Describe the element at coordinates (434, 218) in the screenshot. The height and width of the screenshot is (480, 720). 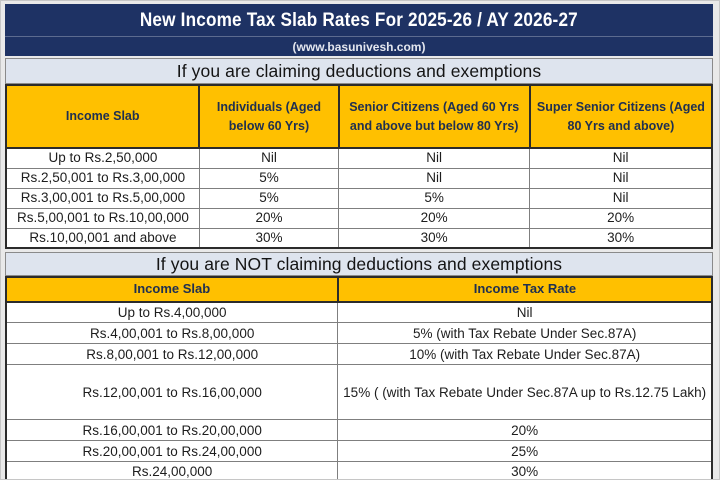
I see `senior-rate-cell: 20%` at that location.